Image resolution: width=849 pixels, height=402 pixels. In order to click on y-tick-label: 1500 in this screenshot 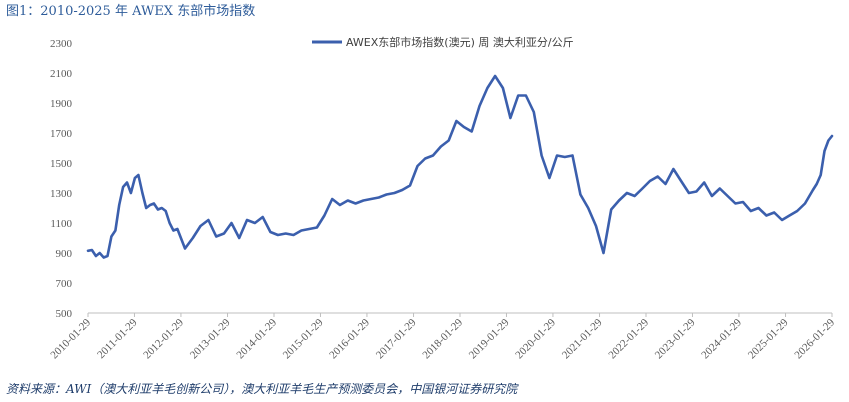, I will do `click(61, 164)`.